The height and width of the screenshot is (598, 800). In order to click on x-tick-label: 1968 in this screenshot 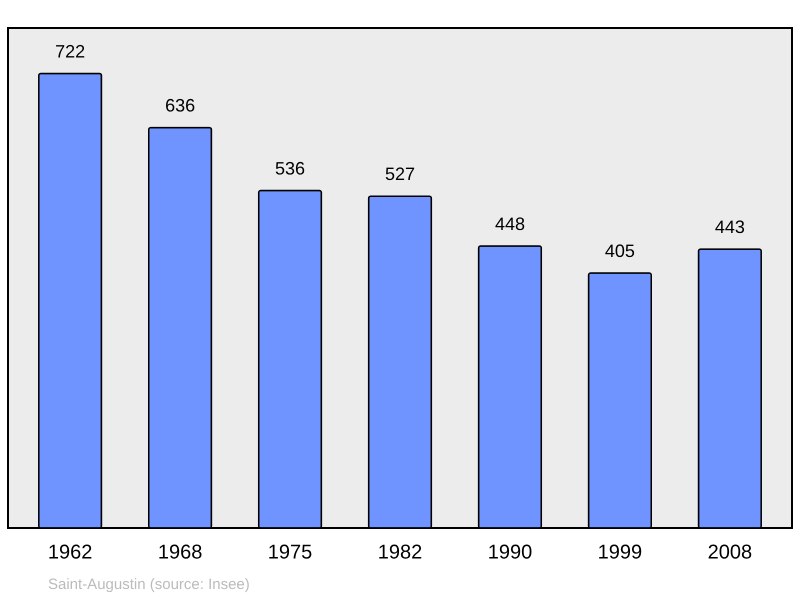, I will do `click(180, 553)`.